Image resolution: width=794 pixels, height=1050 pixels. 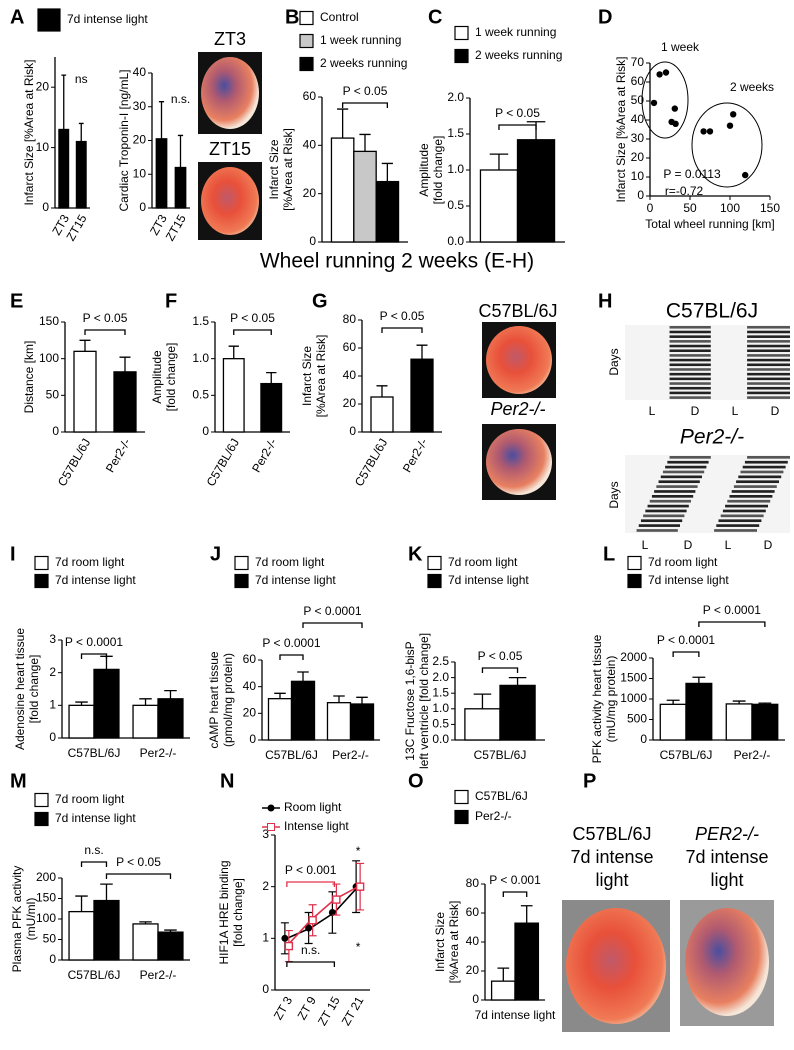 What do you see at coordinates (633, 657) in the screenshot?
I see `y-tick-label: 2000` at bounding box center [633, 657].